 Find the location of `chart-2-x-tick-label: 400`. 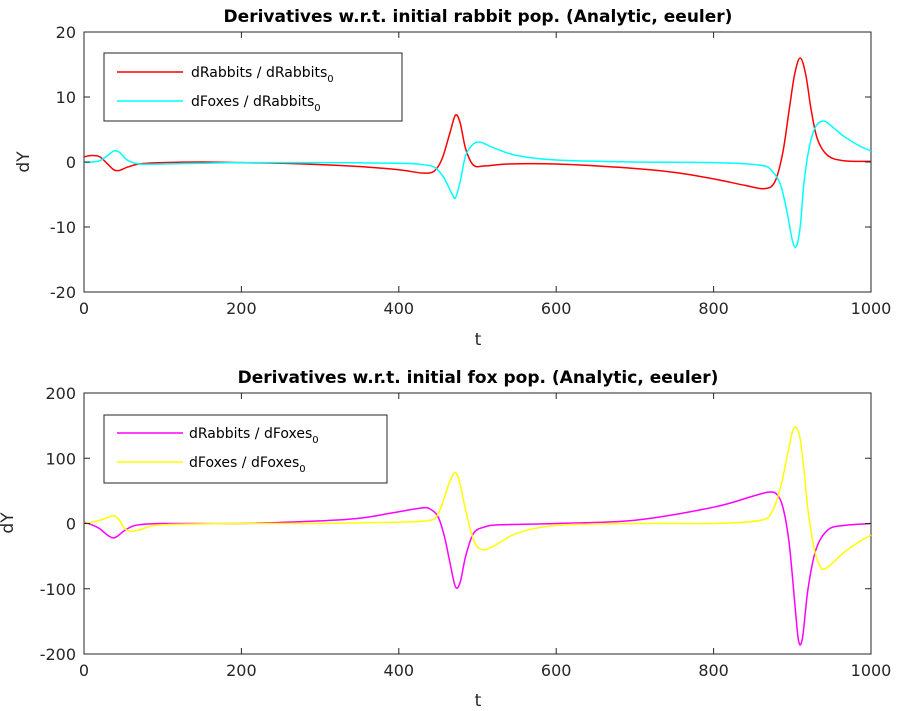

chart-2-x-tick-label: 400 is located at coordinates (399, 670).